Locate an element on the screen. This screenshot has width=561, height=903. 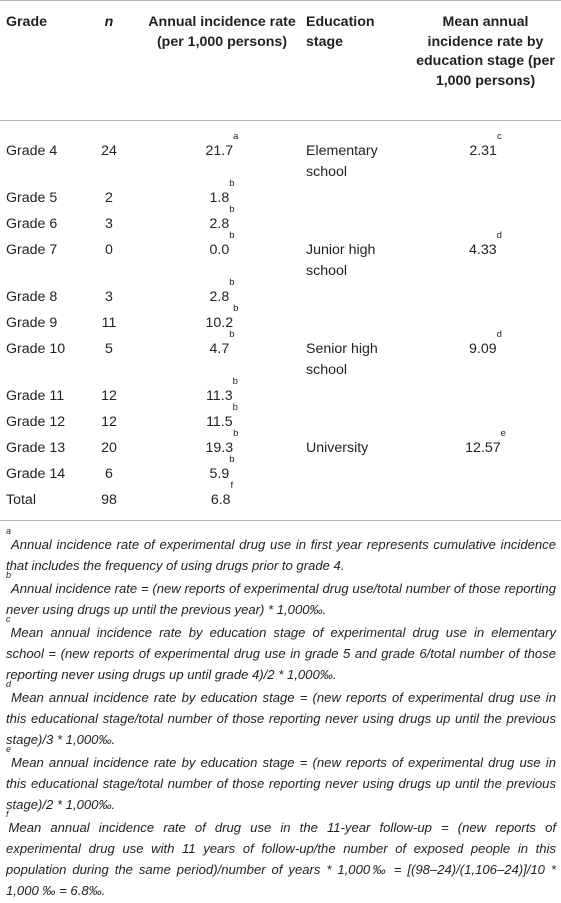
header-education-stage: Education stage is located at coordinates (340, 32).